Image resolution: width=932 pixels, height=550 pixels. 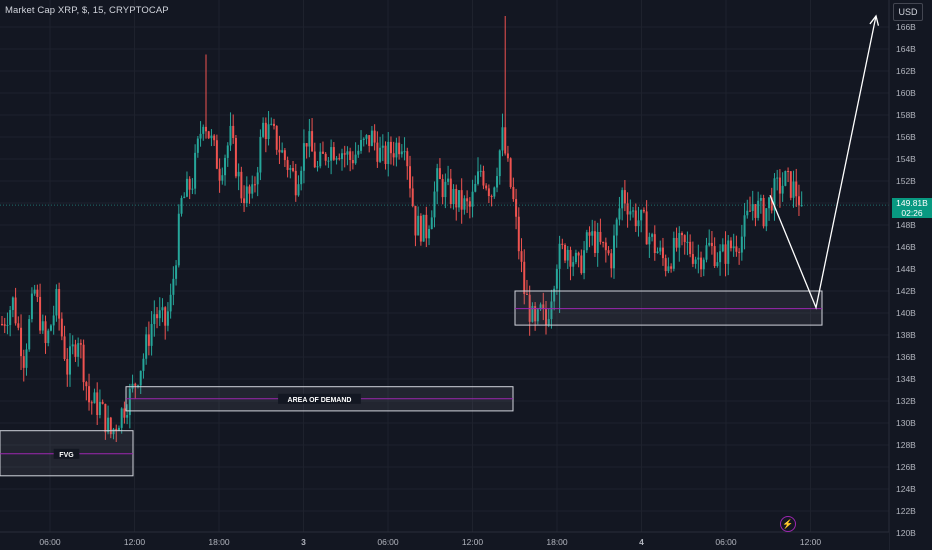 I want to click on price-tick-label: 126B, so click(x=906, y=467).